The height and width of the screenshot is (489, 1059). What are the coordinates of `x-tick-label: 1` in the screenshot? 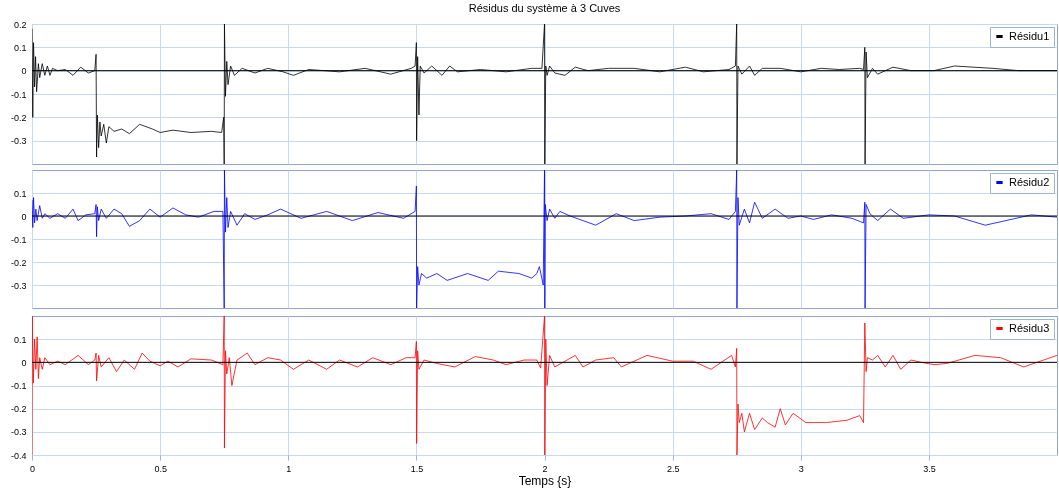 It's located at (289, 468).